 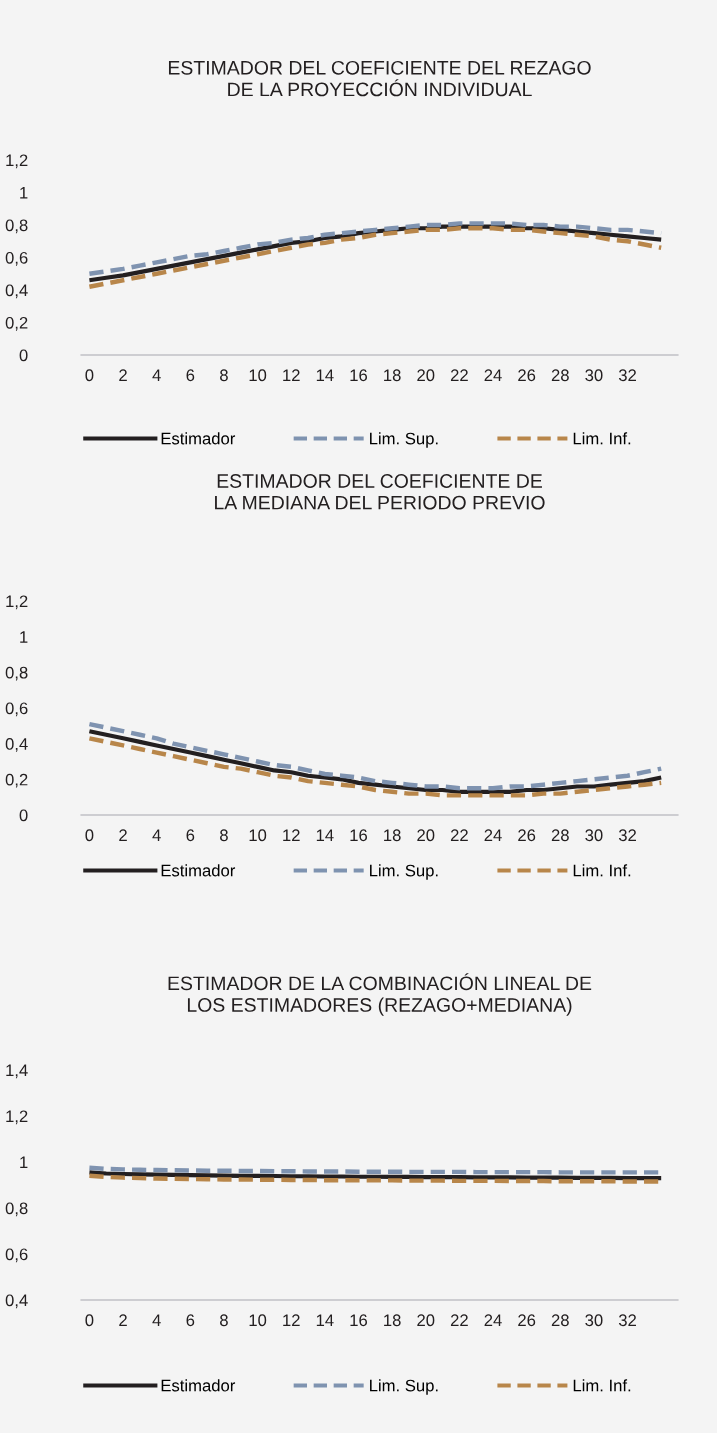 I want to click on y-tick-label: 1,4, so click(x=17, y=1071).